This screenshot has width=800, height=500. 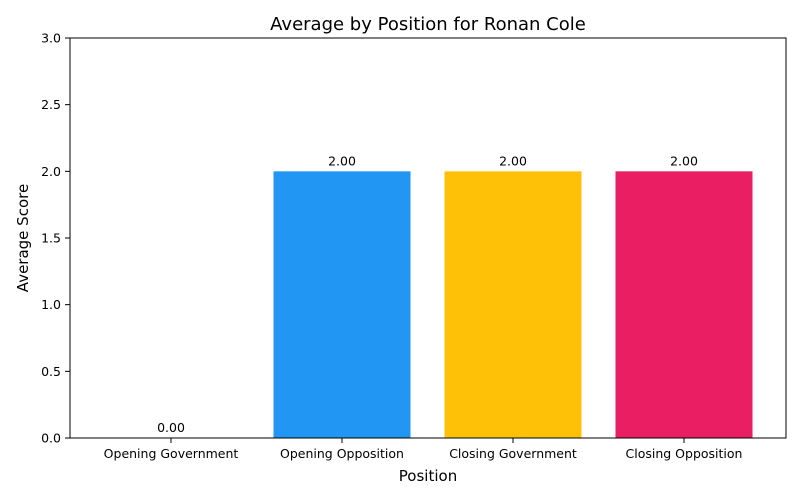 I want to click on bar-value-label: 0.00, so click(x=171, y=427).